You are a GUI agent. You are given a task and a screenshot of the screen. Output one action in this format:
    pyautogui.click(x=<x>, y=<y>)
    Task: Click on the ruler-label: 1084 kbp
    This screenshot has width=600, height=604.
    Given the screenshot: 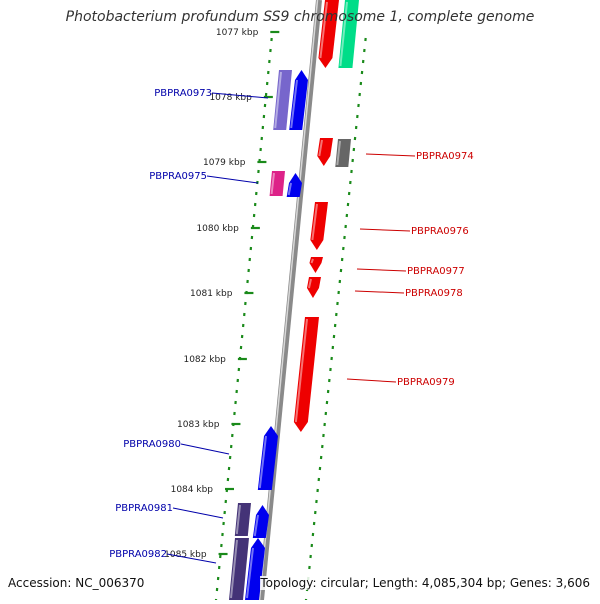 What is the action you would take?
    pyautogui.click(x=192, y=490)
    